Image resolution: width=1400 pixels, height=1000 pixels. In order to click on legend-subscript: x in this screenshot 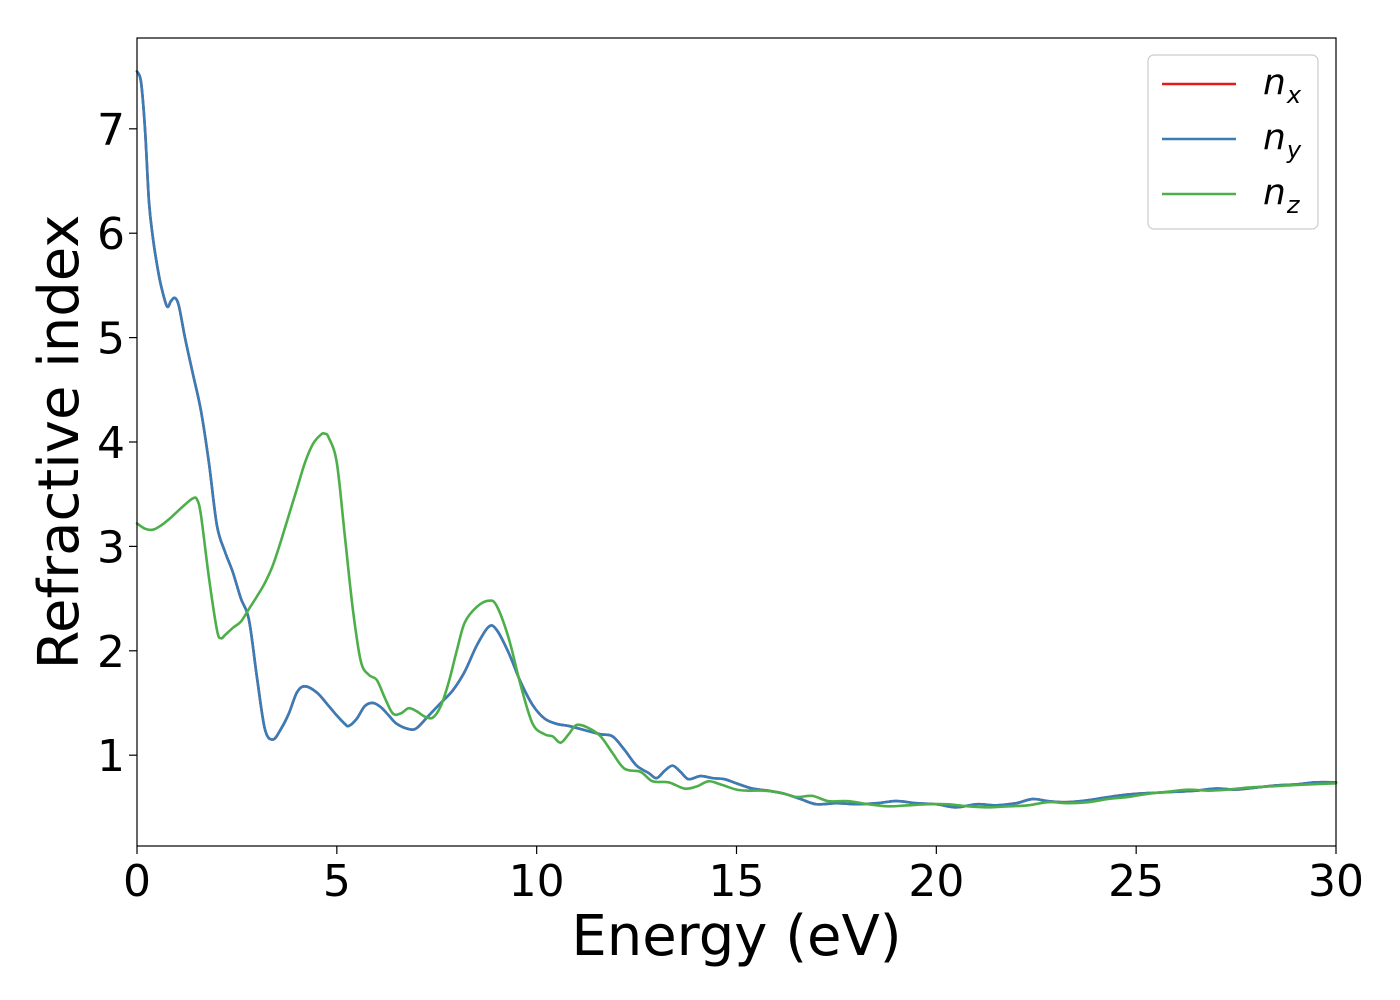, I will do `click(1294, 95)`.